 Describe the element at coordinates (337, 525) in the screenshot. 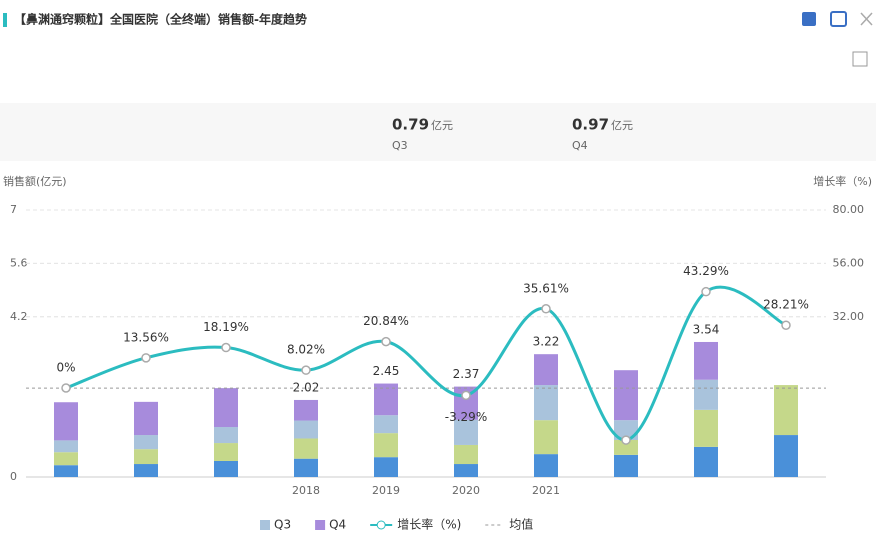

I see `legend-label: Q4` at that location.